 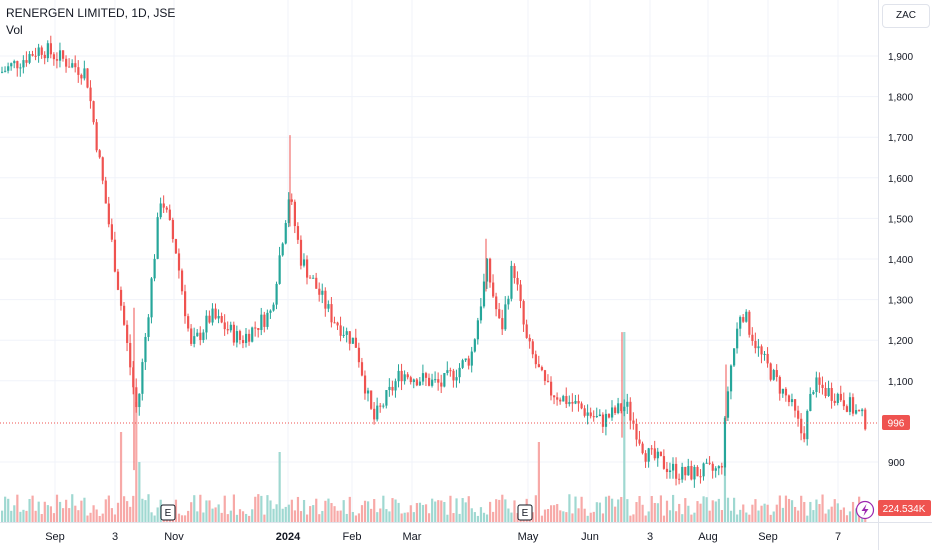 What do you see at coordinates (906, 16) in the screenshot?
I see `currency-button: ZAC` at bounding box center [906, 16].